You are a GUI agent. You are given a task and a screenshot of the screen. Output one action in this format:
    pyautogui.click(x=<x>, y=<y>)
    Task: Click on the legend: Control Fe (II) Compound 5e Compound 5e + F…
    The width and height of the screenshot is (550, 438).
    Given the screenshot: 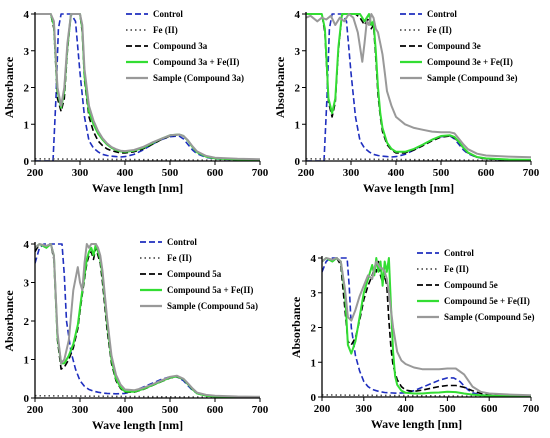 What is the action you would take?
    pyautogui.click(x=476, y=285)
    